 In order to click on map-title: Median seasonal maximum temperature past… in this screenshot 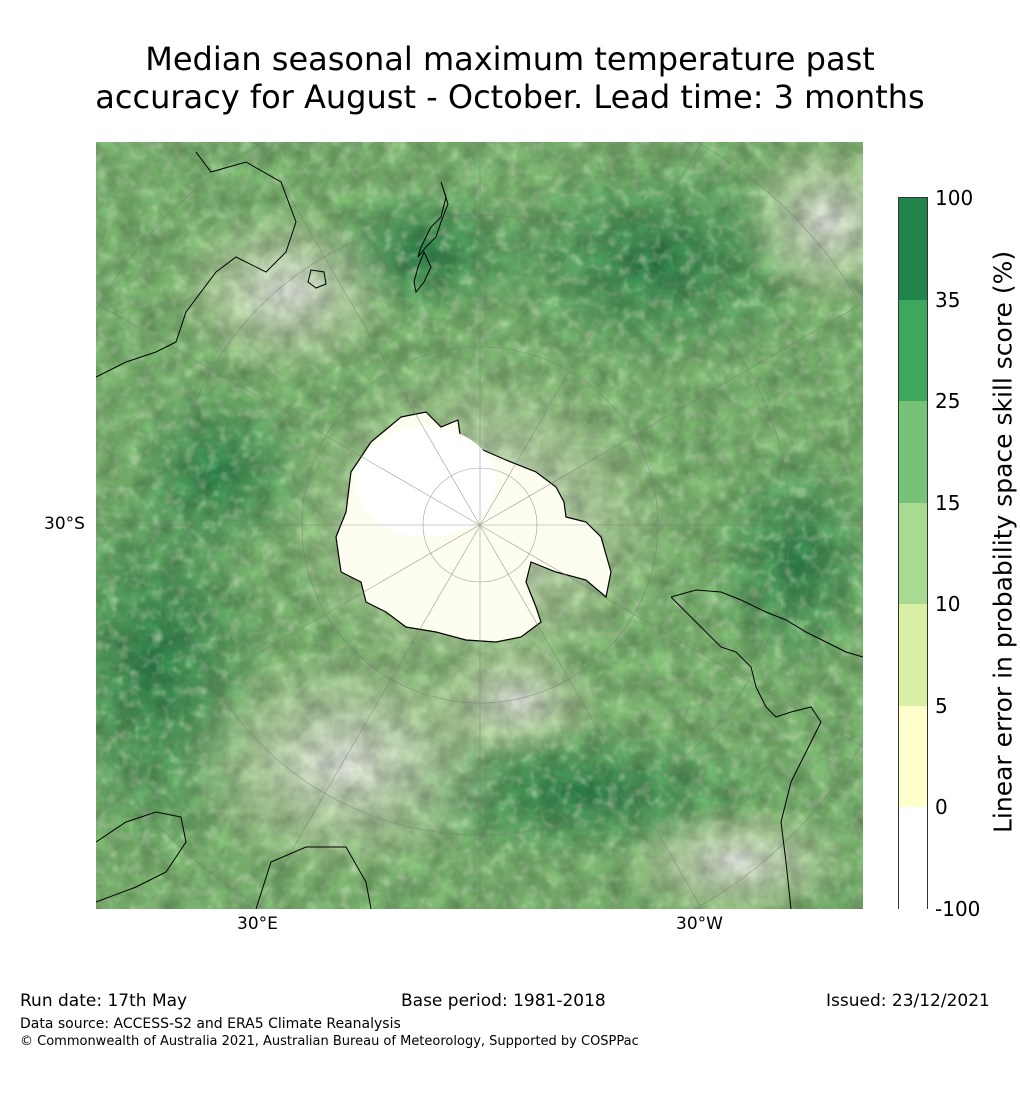, I will do `click(510, 78)`.